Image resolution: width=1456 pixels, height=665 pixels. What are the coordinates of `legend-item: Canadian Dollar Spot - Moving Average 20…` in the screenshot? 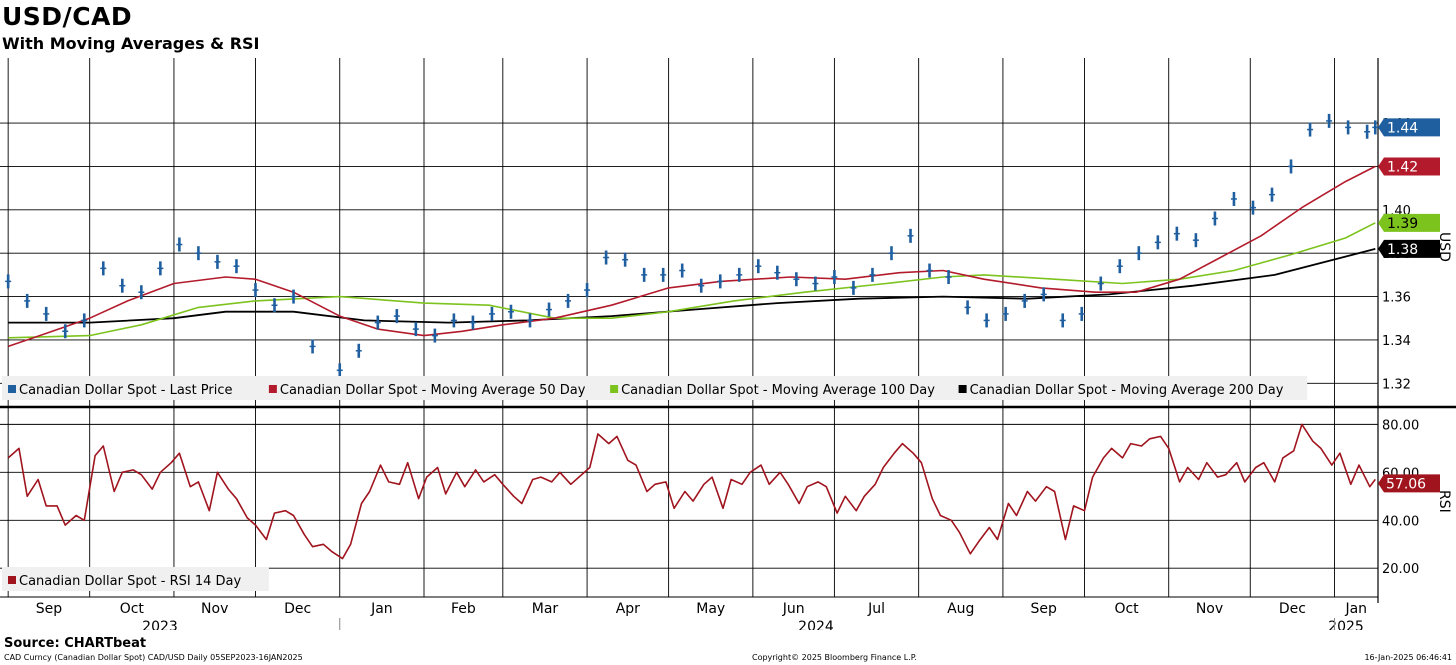 It's located at (1121, 390).